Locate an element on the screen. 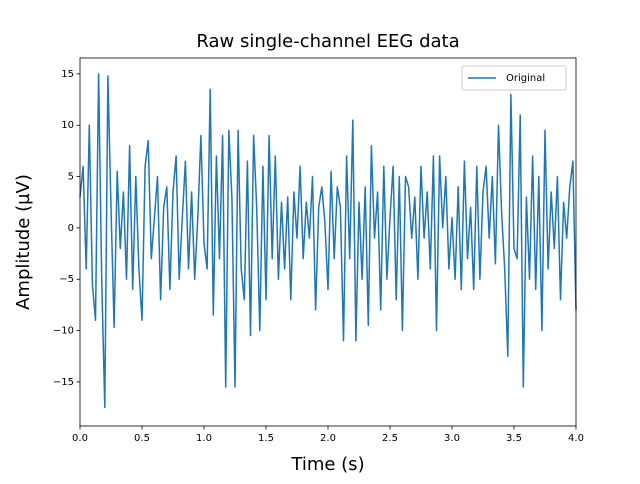 Image resolution: width=640 pixels, height=484 pixels. x-axis-label: Time (s) is located at coordinates (327, 464).